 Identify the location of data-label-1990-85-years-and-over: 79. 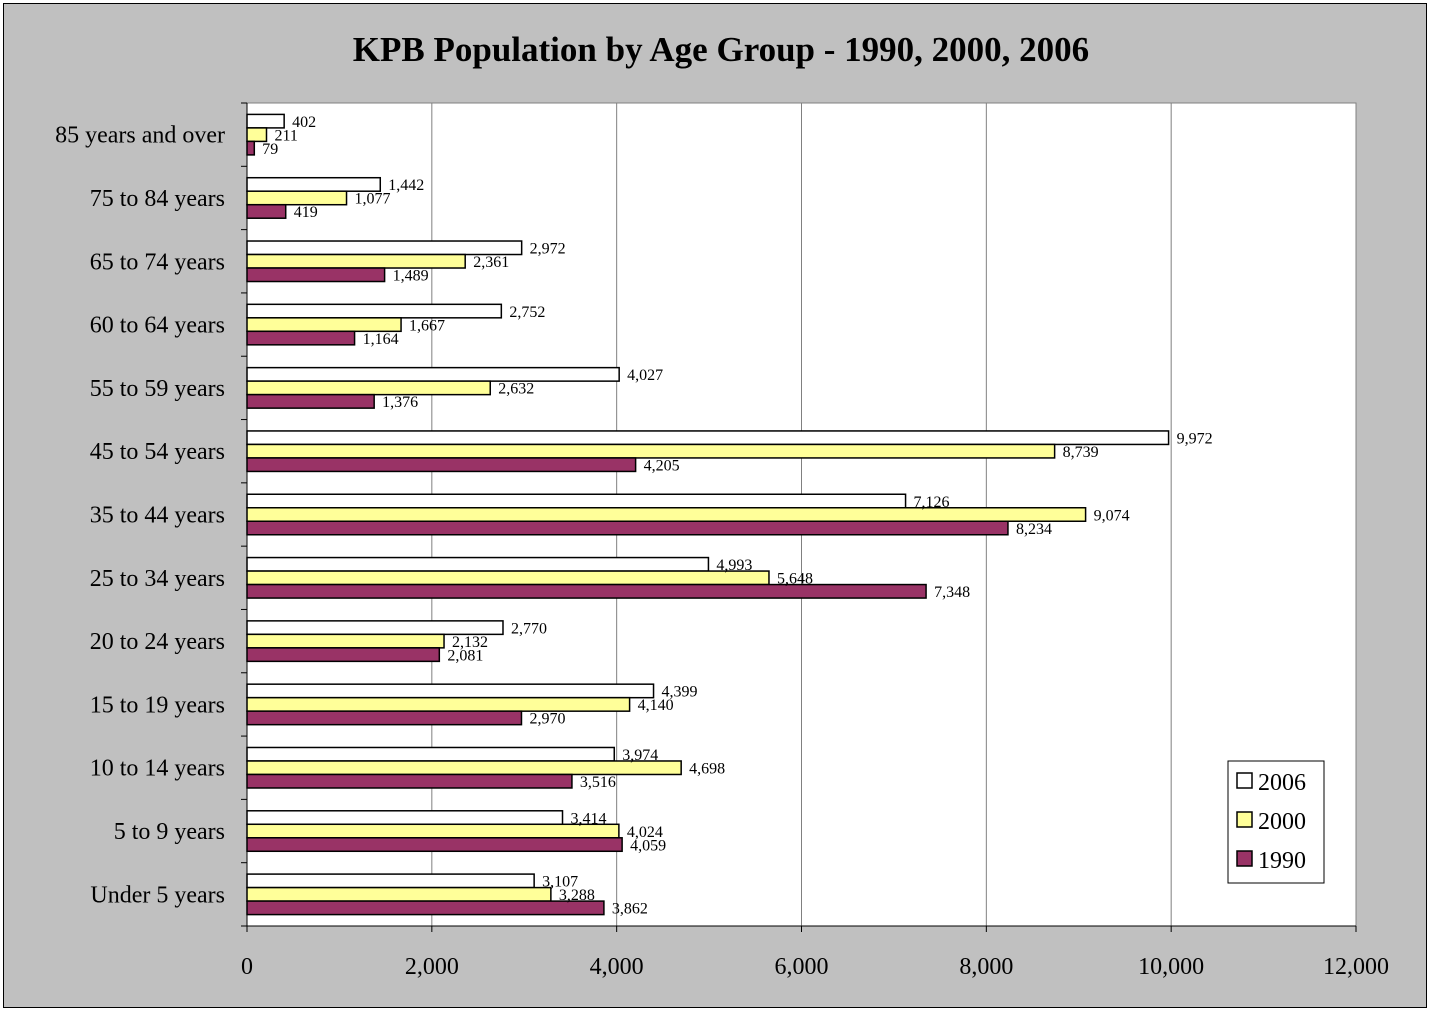
(270, 149).